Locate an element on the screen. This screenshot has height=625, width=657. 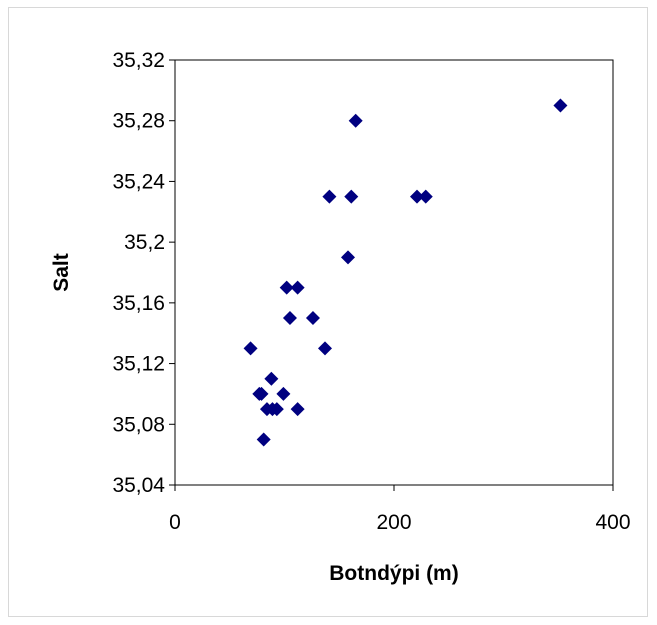
y-tick-label: 35,04 is located at coordinates (138, 485).